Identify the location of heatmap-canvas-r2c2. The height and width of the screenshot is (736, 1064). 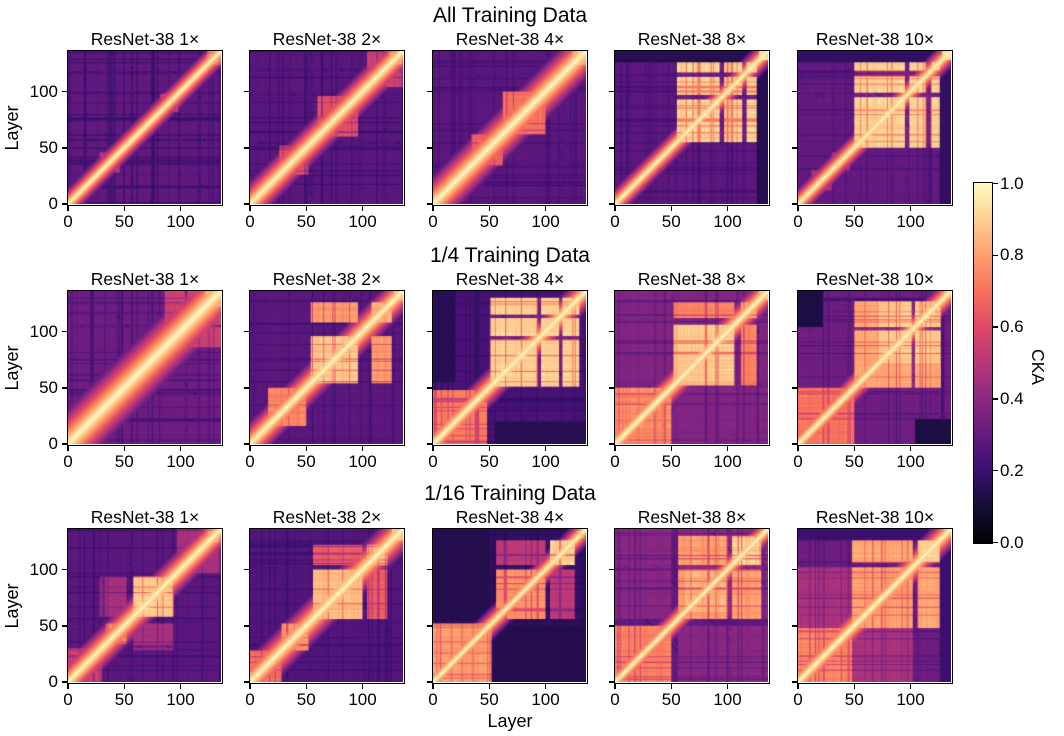
(509, 605).